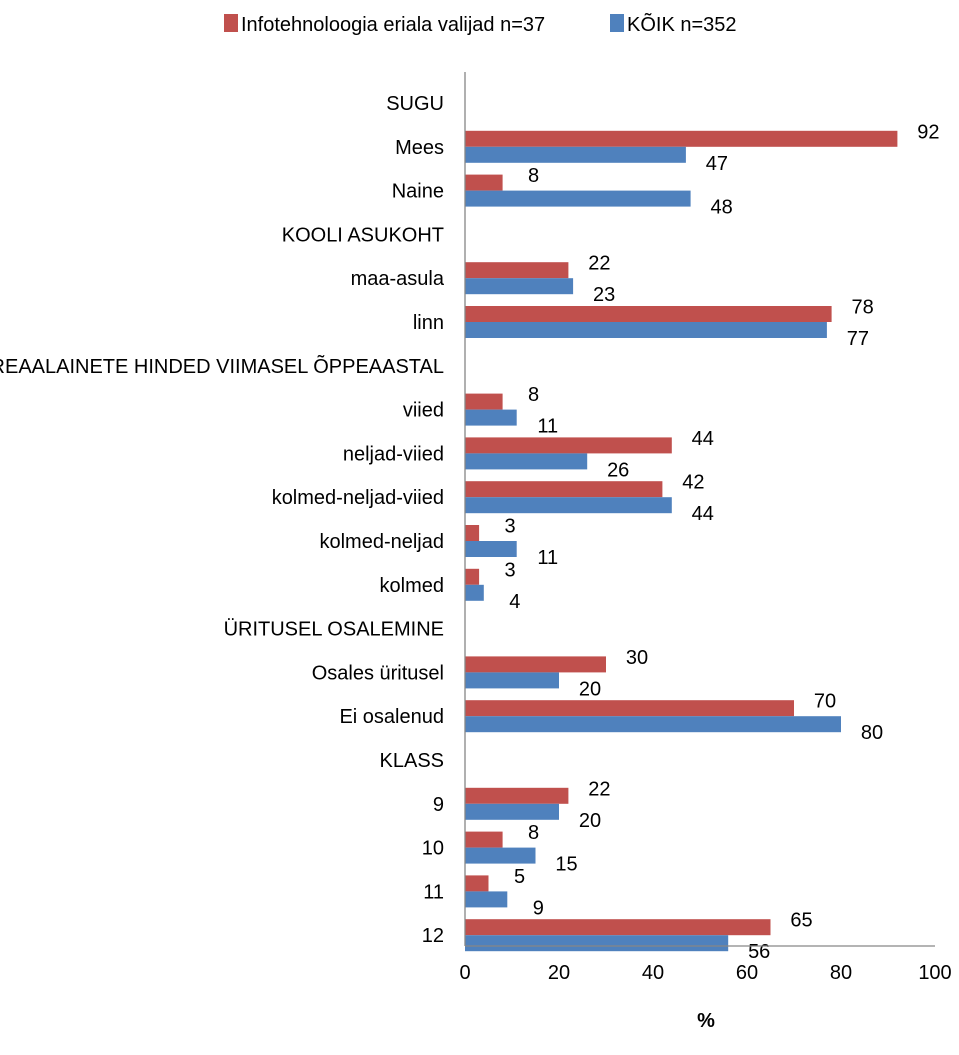 Image resolution: width=959 pixels, height=1055 pixels. Describe the element at coordinates (433, 849) in the screenshot. I see `category-label-10: 10` at that location.